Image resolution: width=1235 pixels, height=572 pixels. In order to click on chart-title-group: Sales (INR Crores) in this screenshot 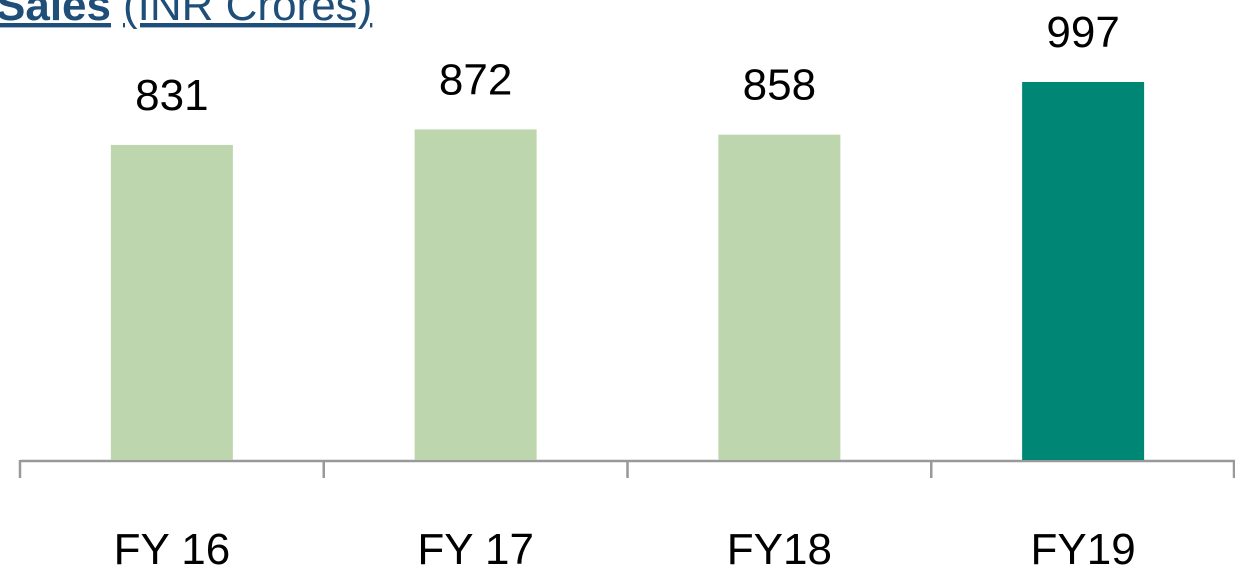, I will do `click(186, 15)`.